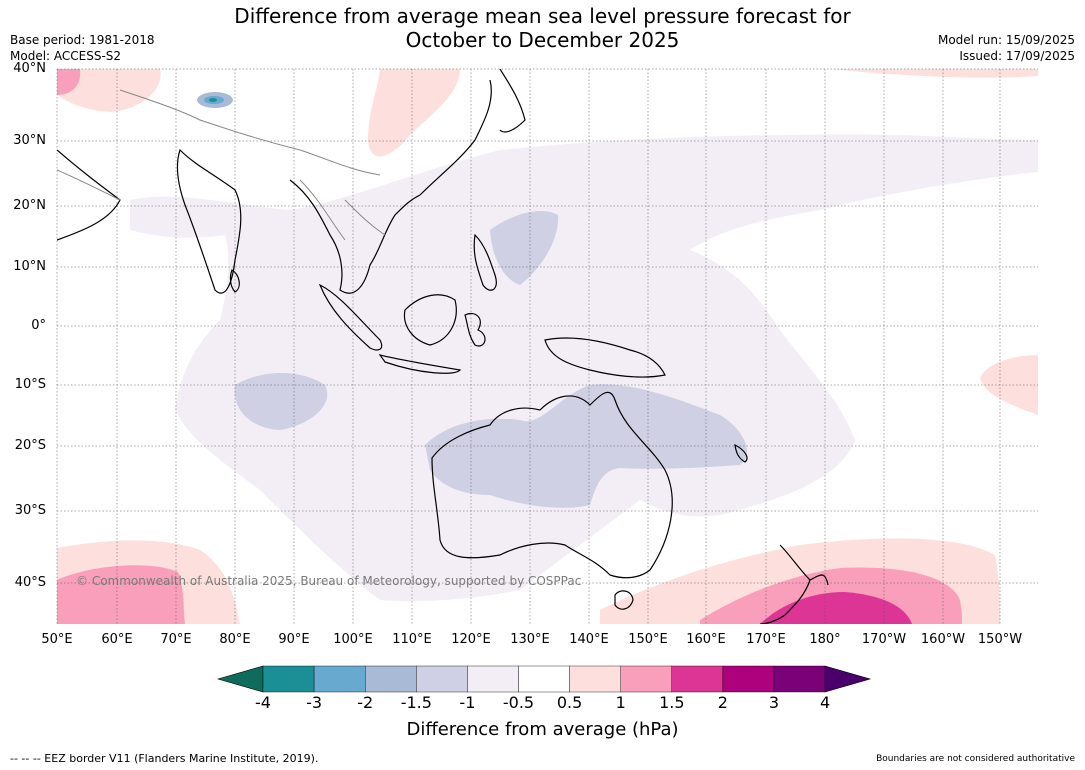 The height and width of the screenshot is (770, 1085). Describe the element at coordinates (414, 113) in the screenshot. I see `anomaly-region-plus-north-asia` at that location.